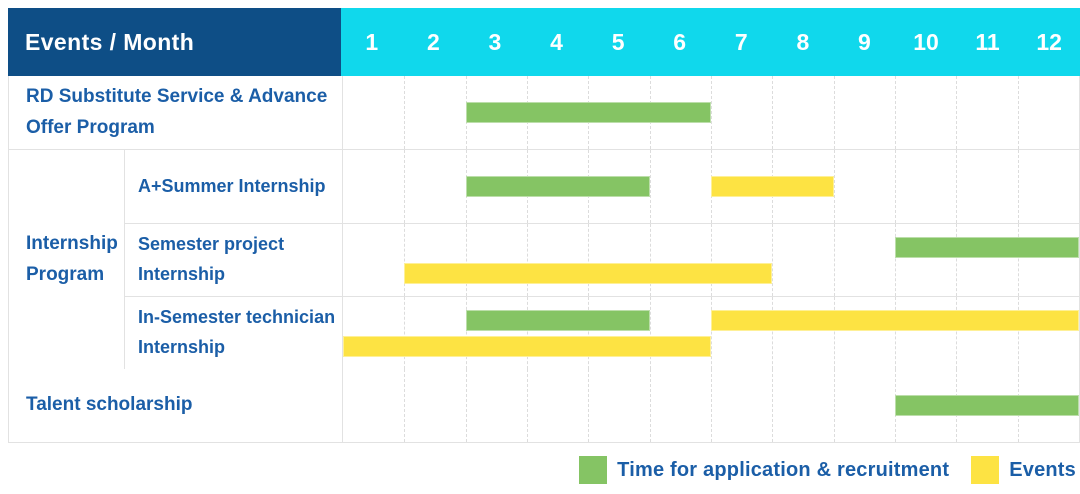  What do you see at coordinates (174, 42) in the screenshot?
I see `table-header-title: Events / Month` at bounding box center [174, 42].